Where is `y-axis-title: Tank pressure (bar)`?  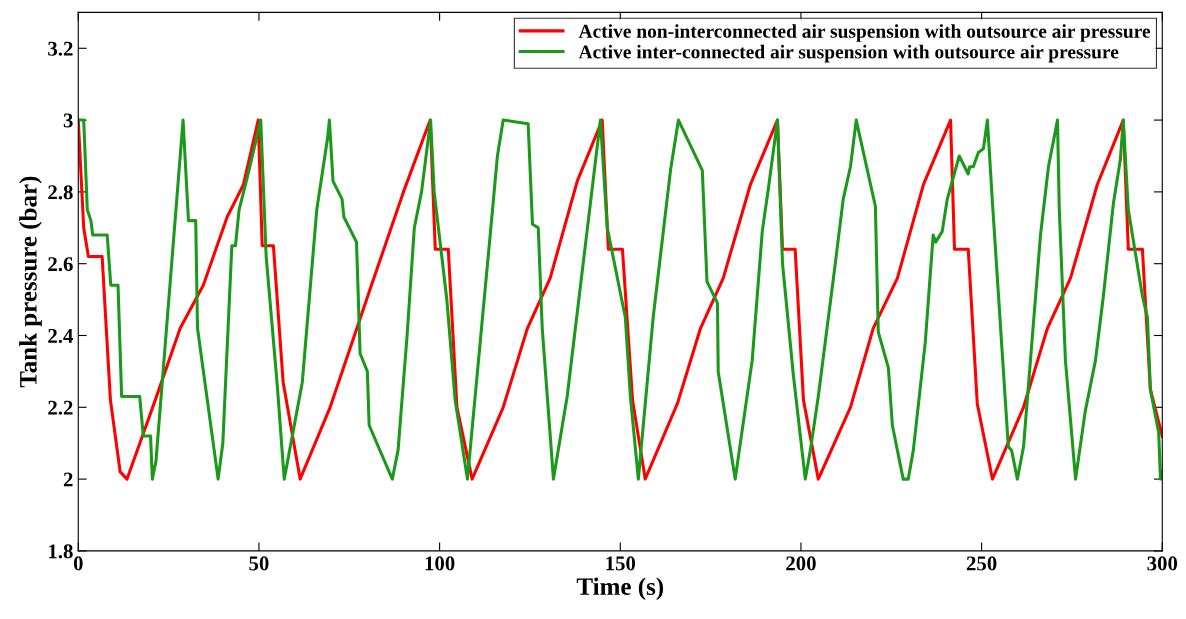 y-axis-title: Tank pressure (bar) is located at coordinates (30, 282).